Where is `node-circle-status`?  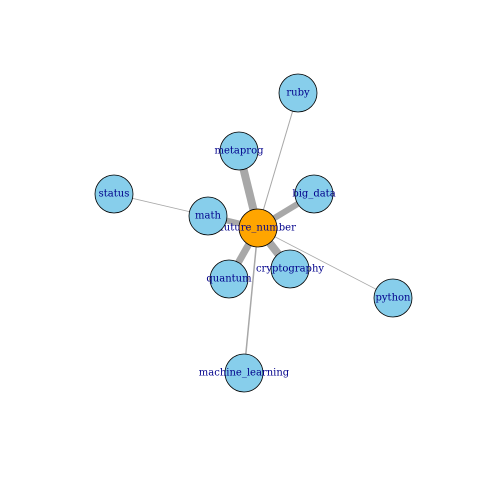 node-circle-status is located at coordinates (114, 194).